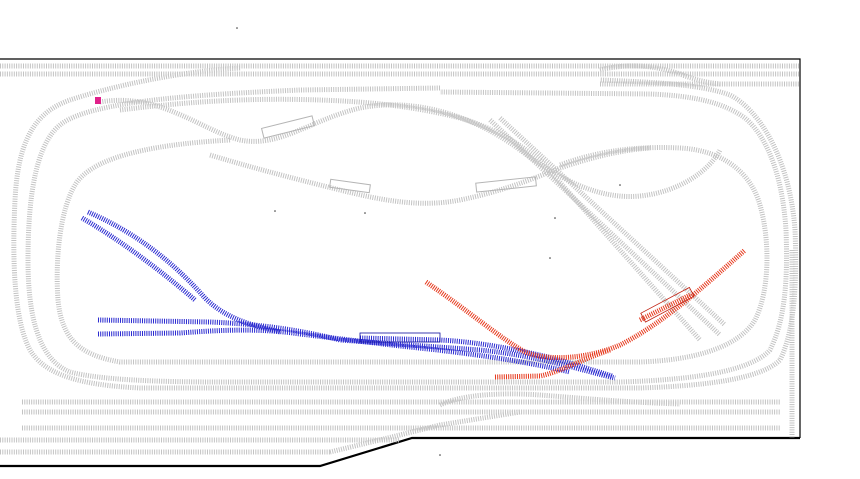  What do you see at coordinates (665, 307) in the screenshot?
I see `red-spur` at bounding box center [665, 307].